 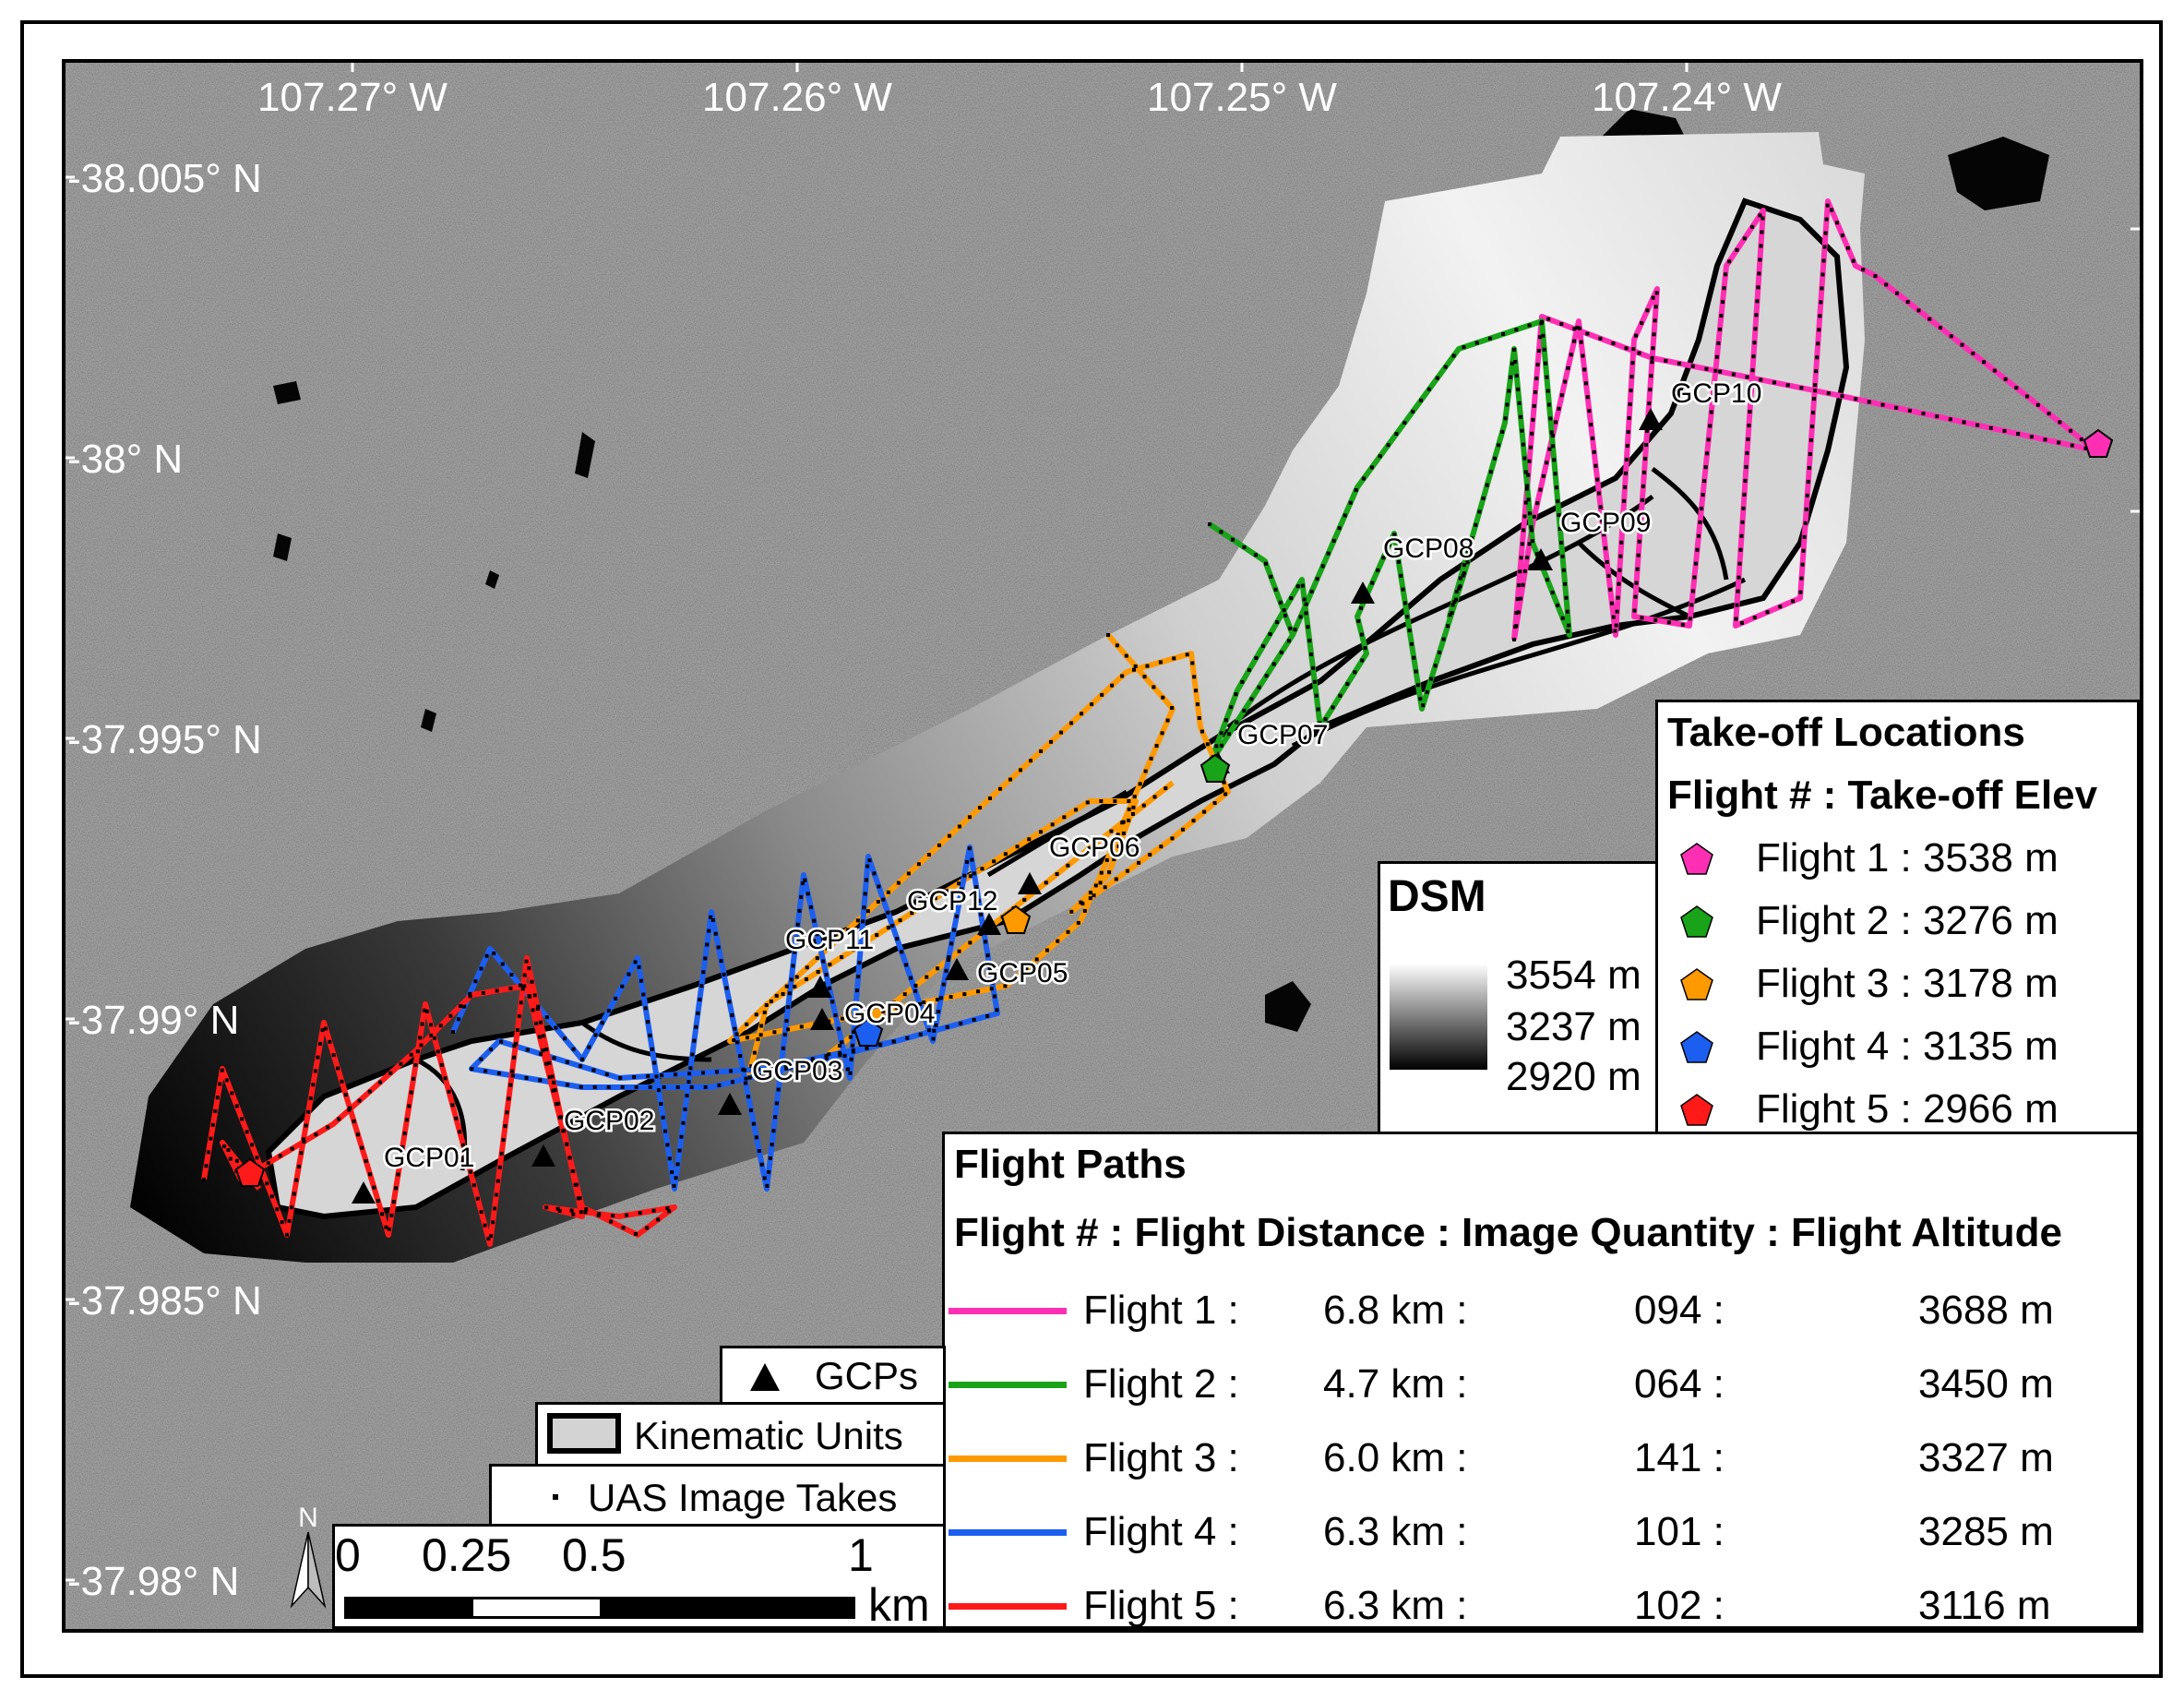 I want to click on kinematic-label: Kinematic Units, so click(x=768, y=1436).